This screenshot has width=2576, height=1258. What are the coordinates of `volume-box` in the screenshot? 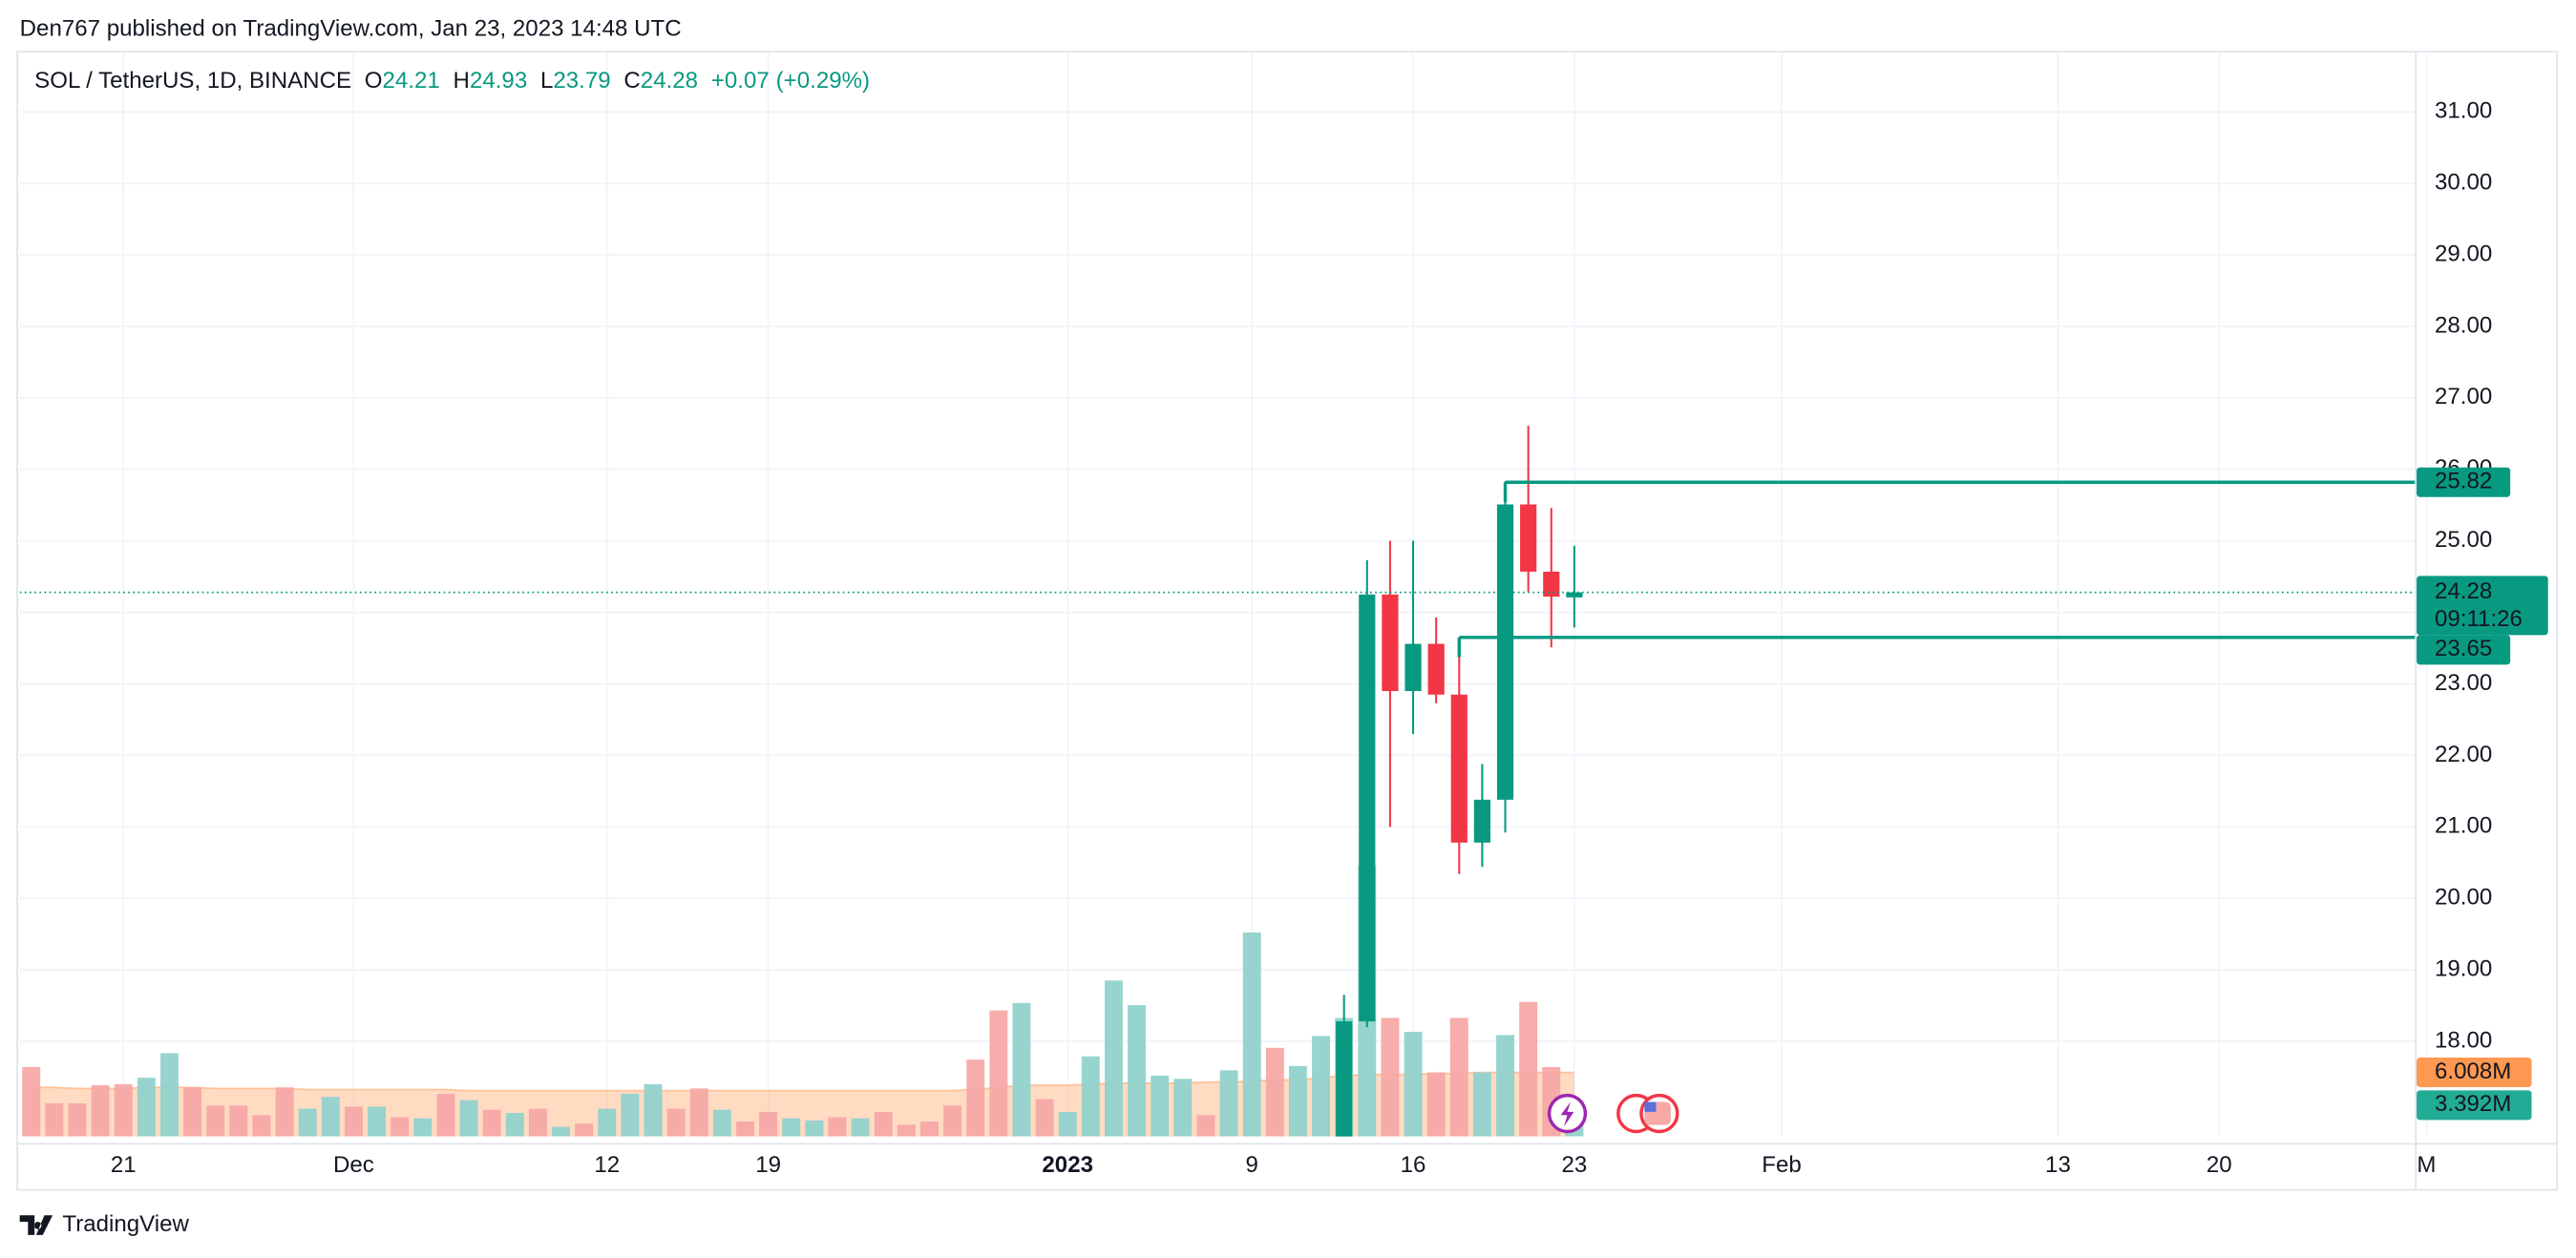 It's located at (2474, 1105).